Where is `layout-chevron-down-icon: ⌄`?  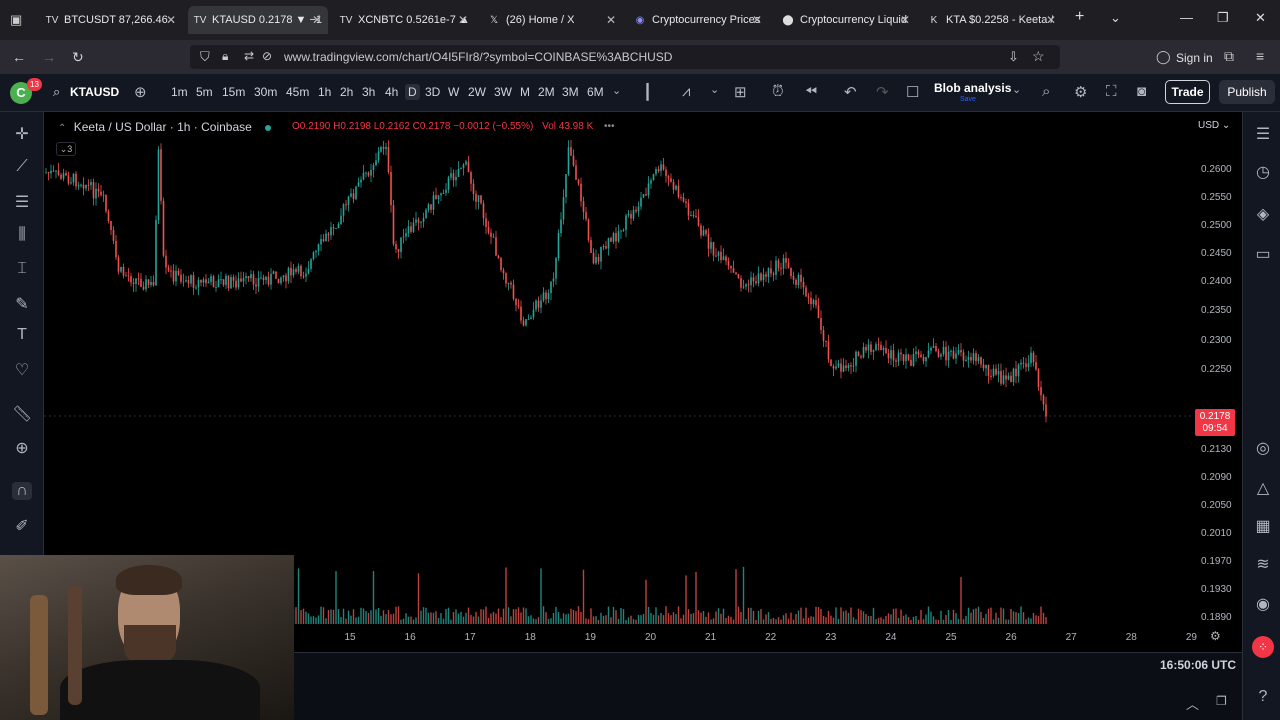 layout-chevron-down-icon: ⌄ is located at coordinates (1017, 90).